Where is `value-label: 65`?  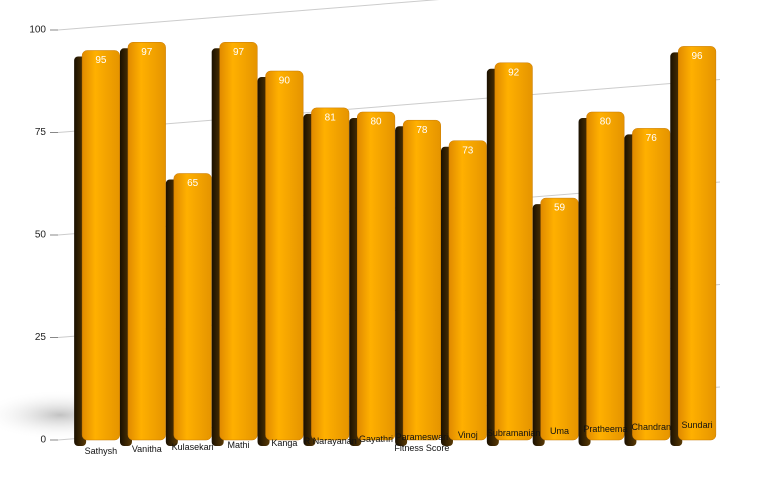
value-label: 65 is located at coordinates (193, 183).